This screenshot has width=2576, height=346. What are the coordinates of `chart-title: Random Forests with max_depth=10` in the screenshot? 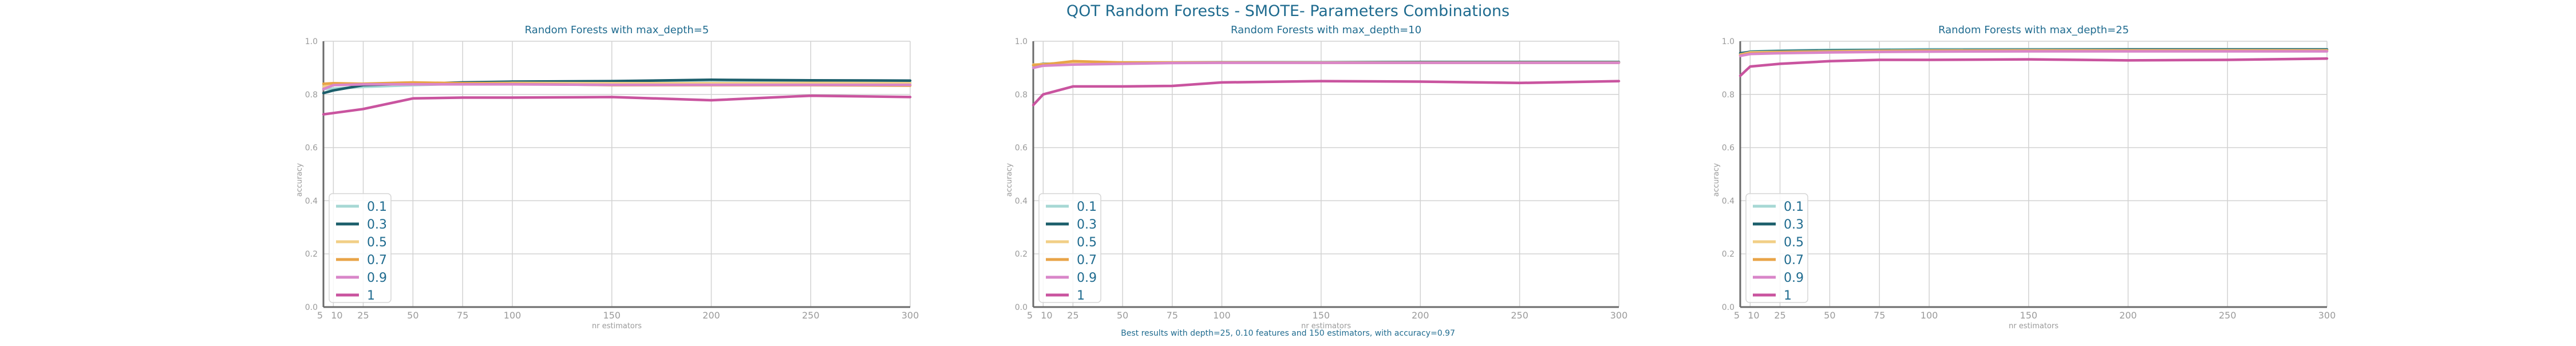 It's located at (1326, 30).